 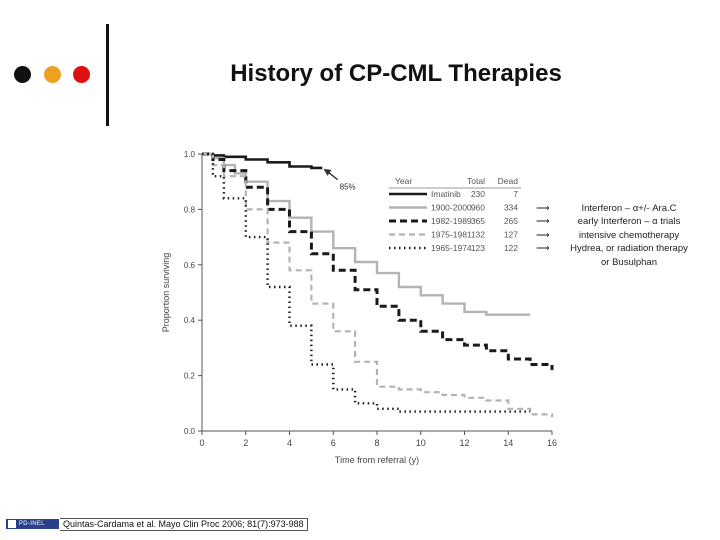 I want to click on legend-year: 1965-1974, so click(x=451, y=248).